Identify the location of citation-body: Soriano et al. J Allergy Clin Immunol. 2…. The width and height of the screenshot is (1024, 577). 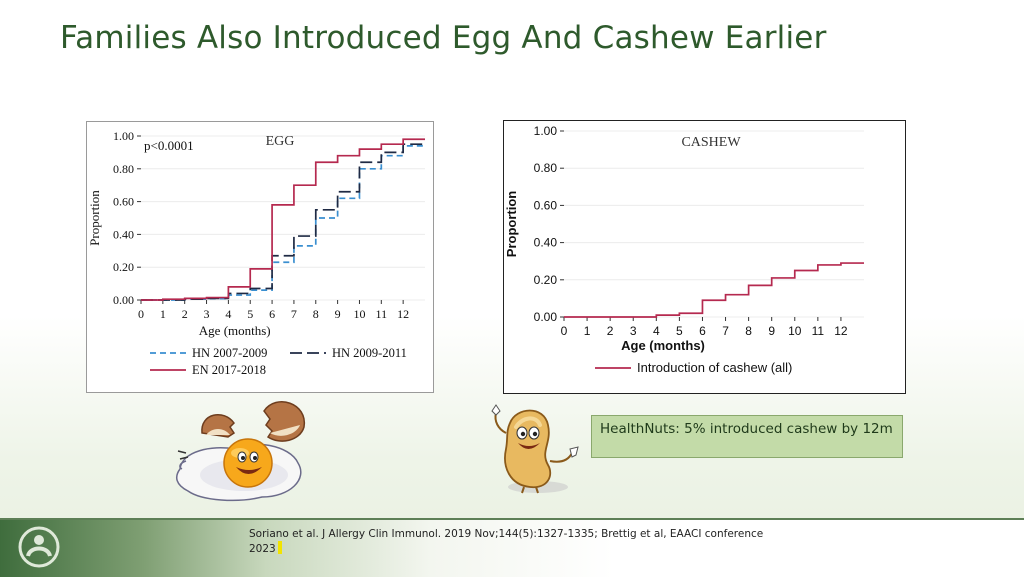
(506, 541).